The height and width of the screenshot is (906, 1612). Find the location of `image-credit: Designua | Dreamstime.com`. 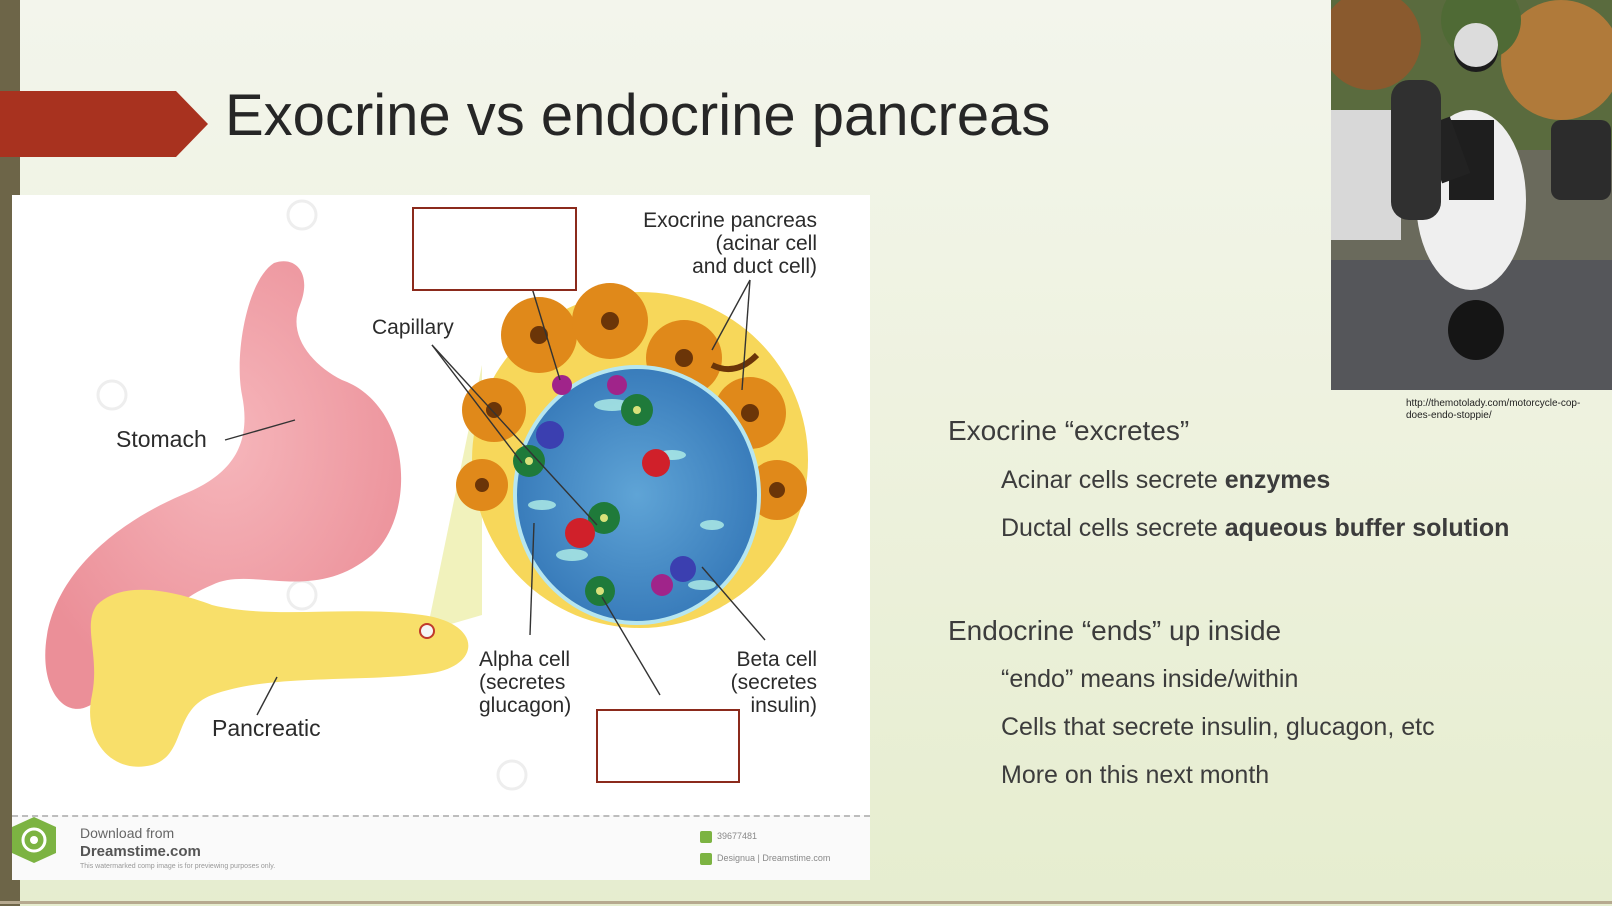

image-credit: Designua | Dreamstime.com is located at coordinates (774, 858).